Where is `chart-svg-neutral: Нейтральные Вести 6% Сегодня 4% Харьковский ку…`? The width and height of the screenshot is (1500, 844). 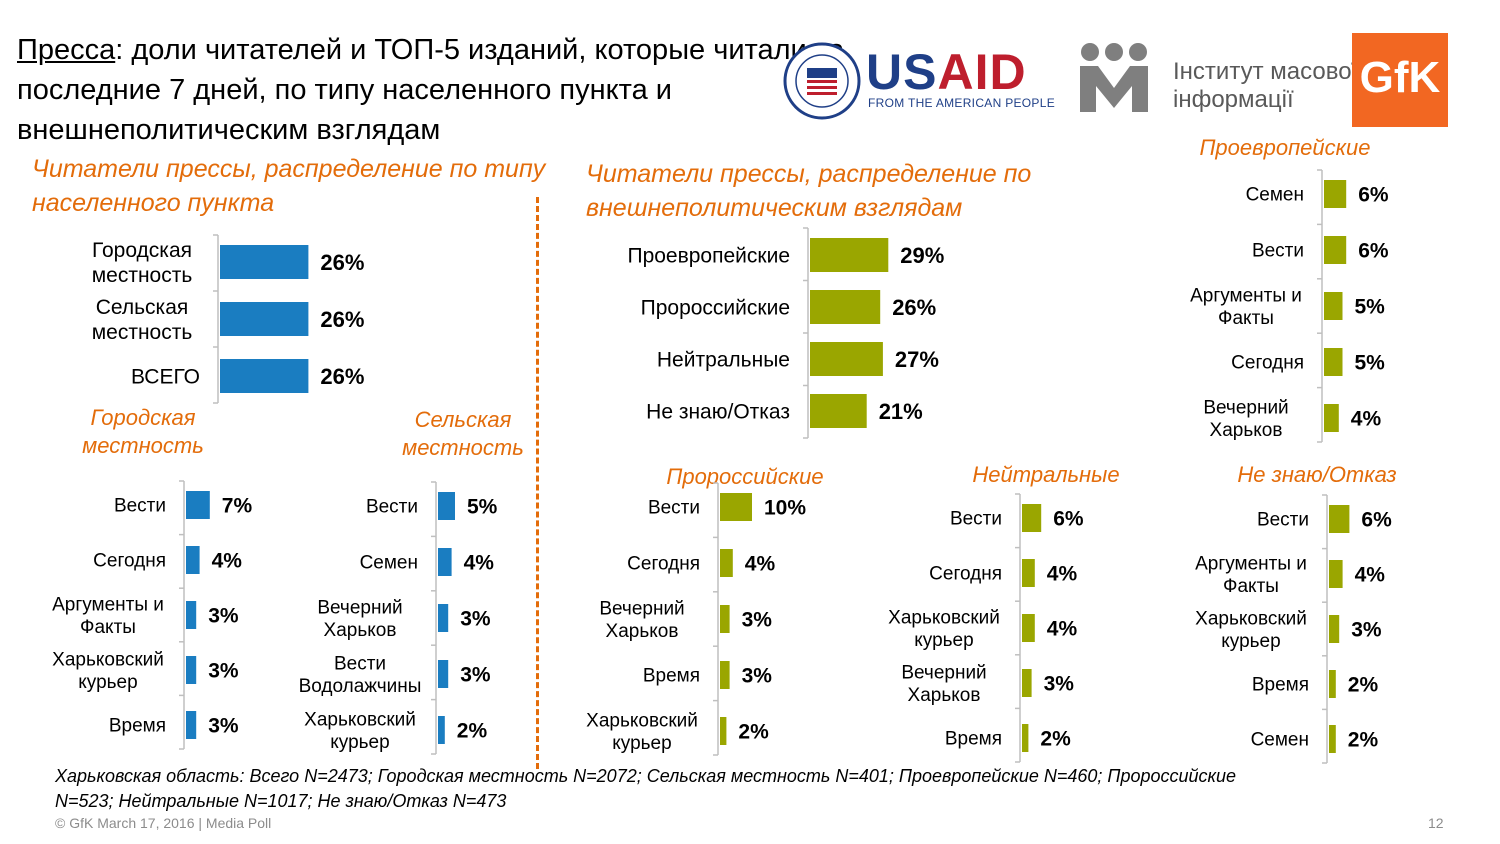
chart-svg-neutral: Нейтральные Вести 6% Сегодня 4% Харьковский ку… is located at coordinates (1004, 612).